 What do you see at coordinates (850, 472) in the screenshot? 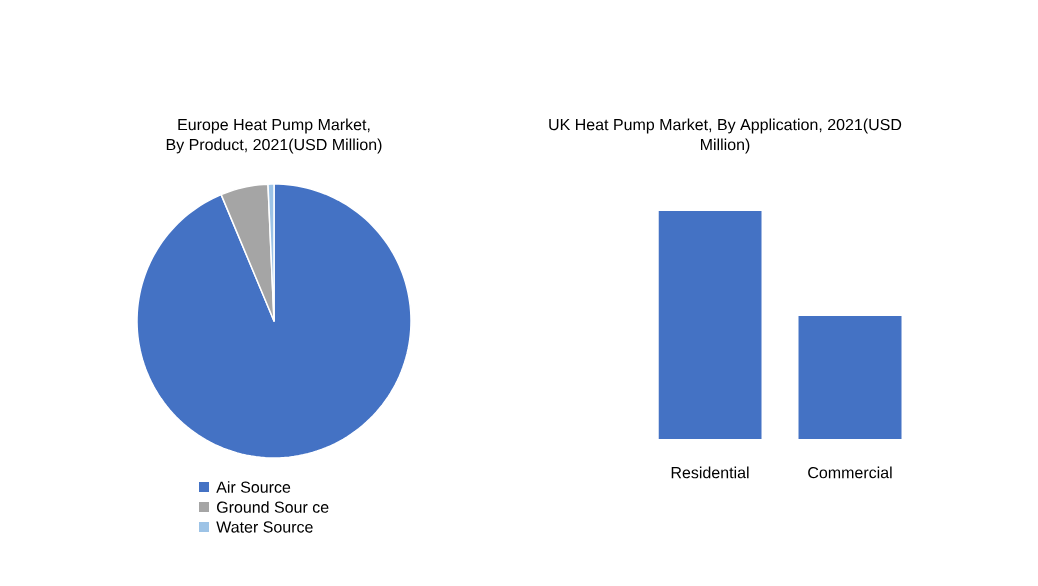
I see `x-tick-label: Commercial` at bounding box center [850, 472].